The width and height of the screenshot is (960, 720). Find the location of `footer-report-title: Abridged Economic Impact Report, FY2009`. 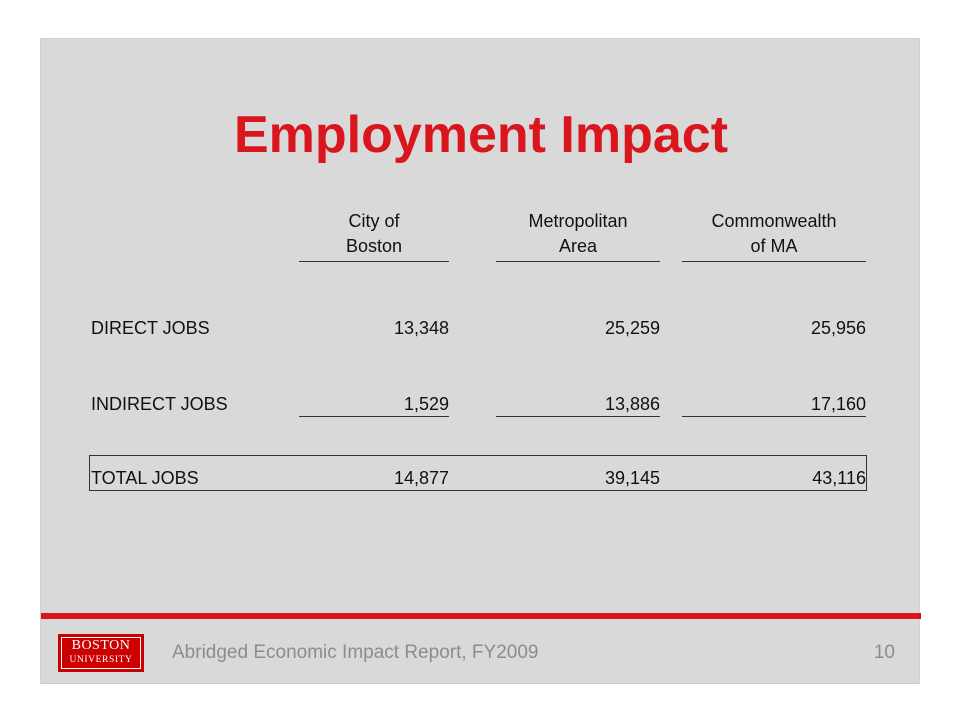

footer-report-title: Abridged Economic Impact Report, FY2009 is located at coordinates (355, 652).